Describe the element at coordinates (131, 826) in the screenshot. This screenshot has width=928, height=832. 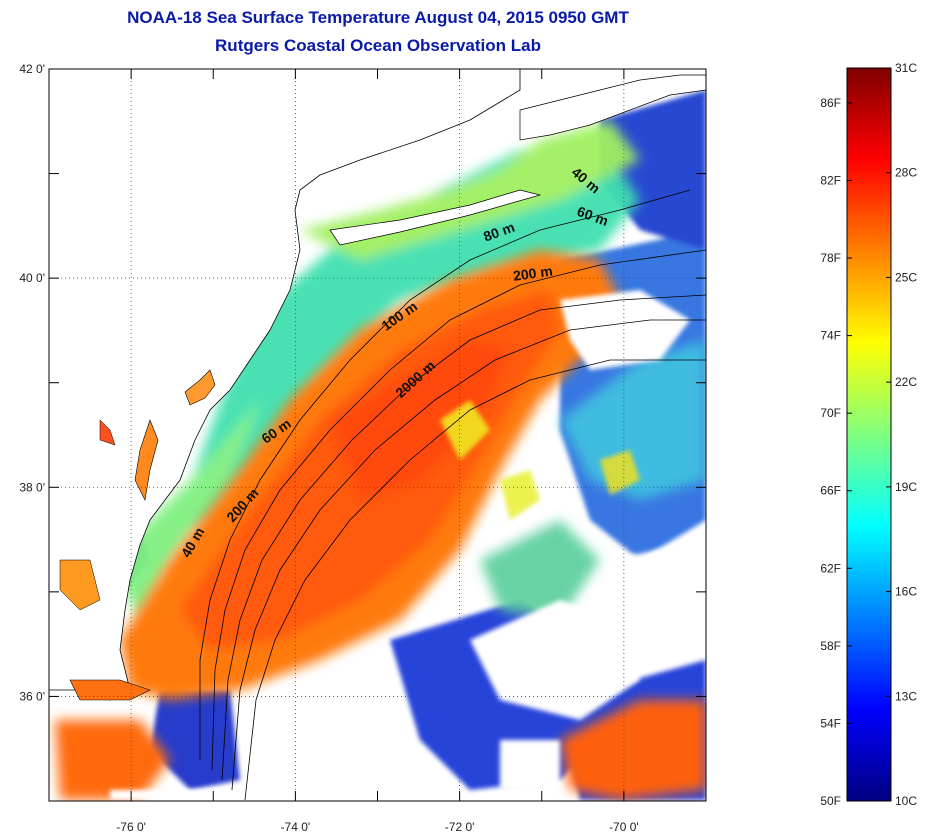
I see `x-tick-label: -76 0'` at that location.